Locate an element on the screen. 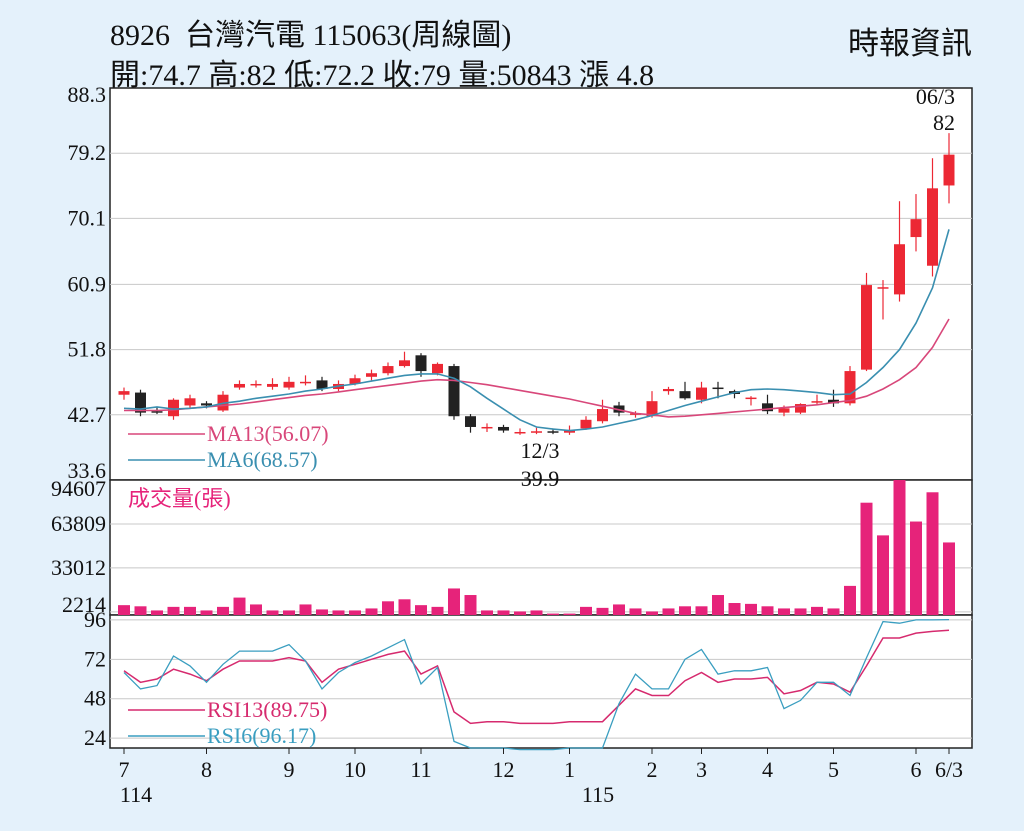 The width and height of the screenshot is (1024, 831). ma6-legend-label: MA6(68.57) is located at coordinates (262, 459).